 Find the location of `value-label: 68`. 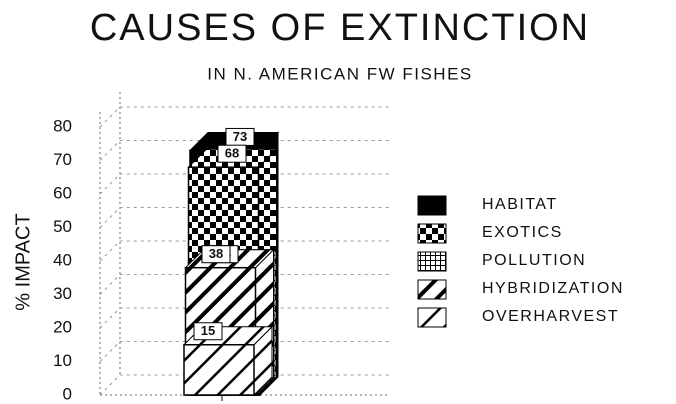

value-label: 68 is located at coordinates (232, 153).